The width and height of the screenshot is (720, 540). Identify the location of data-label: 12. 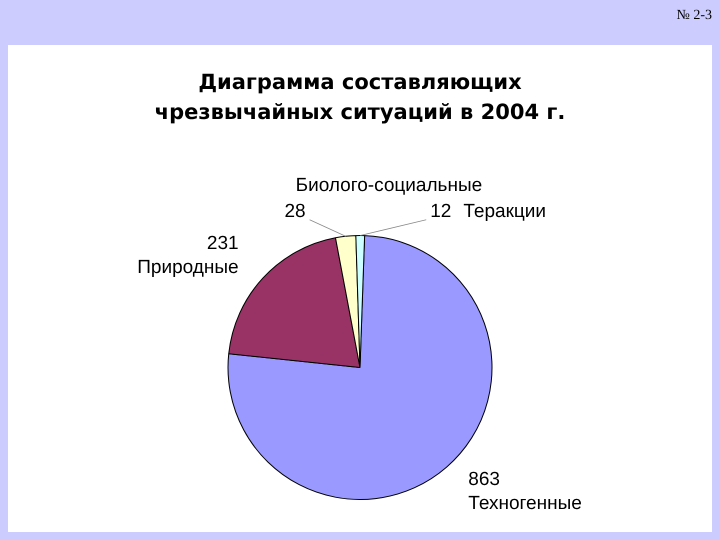
(441, 211).